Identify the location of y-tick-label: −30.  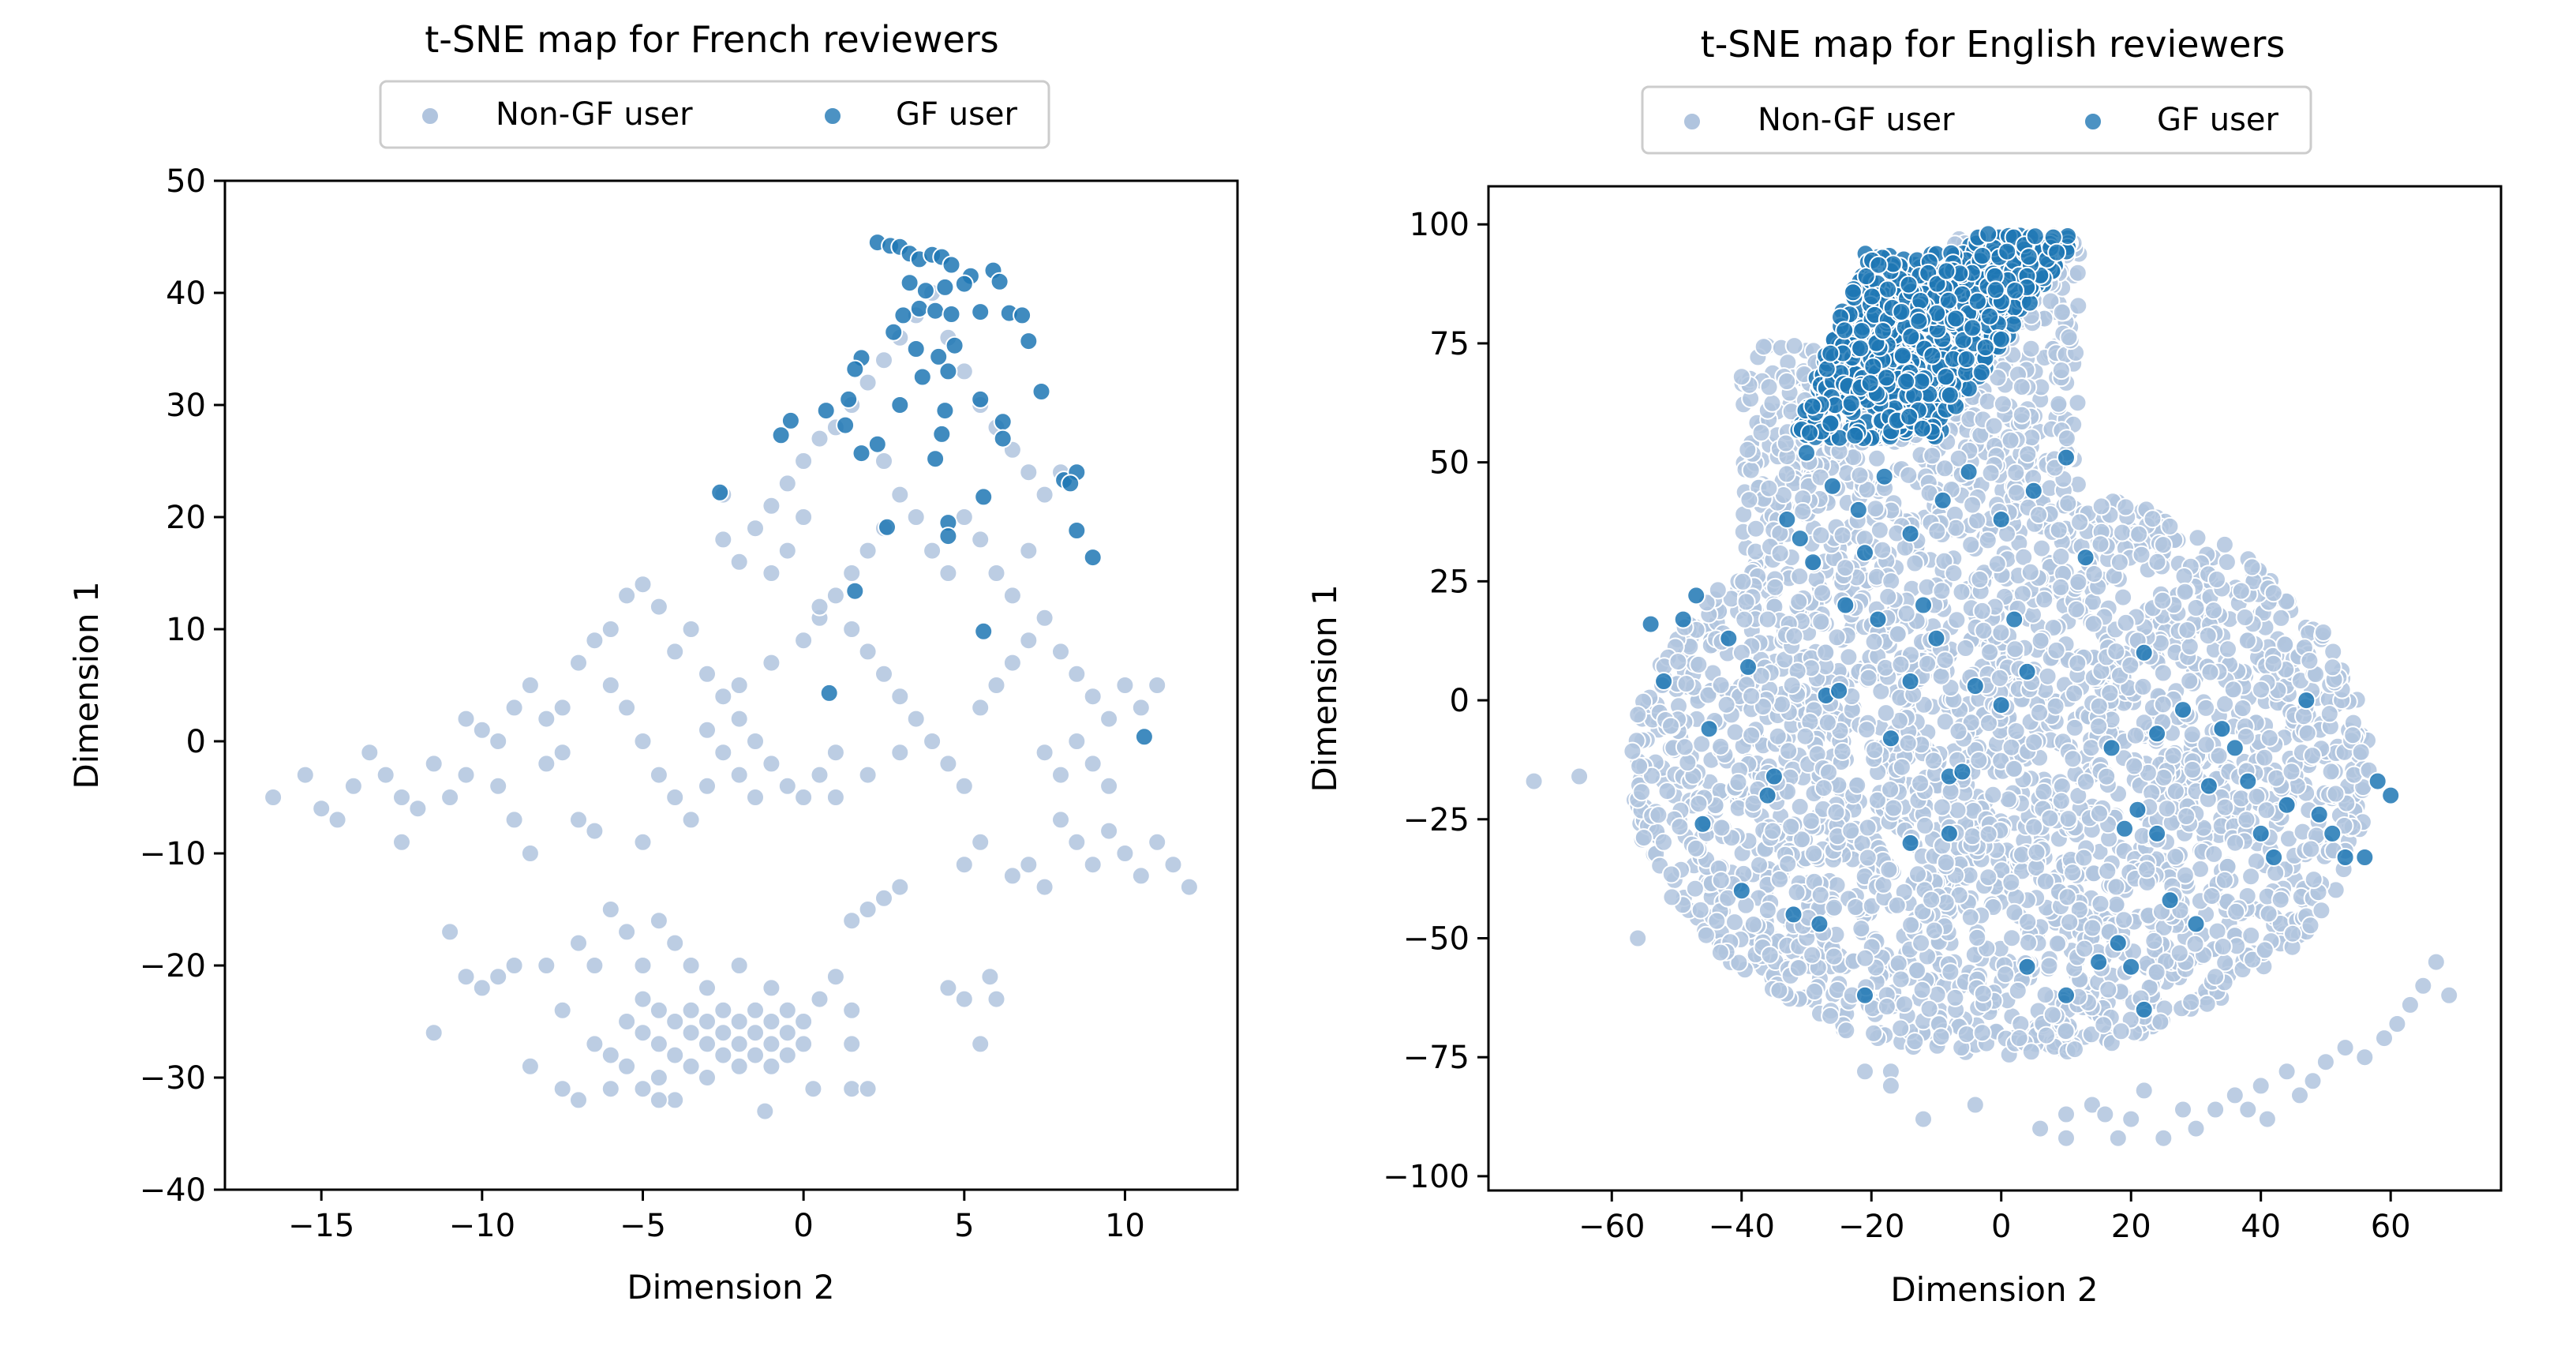
(173, 1078).